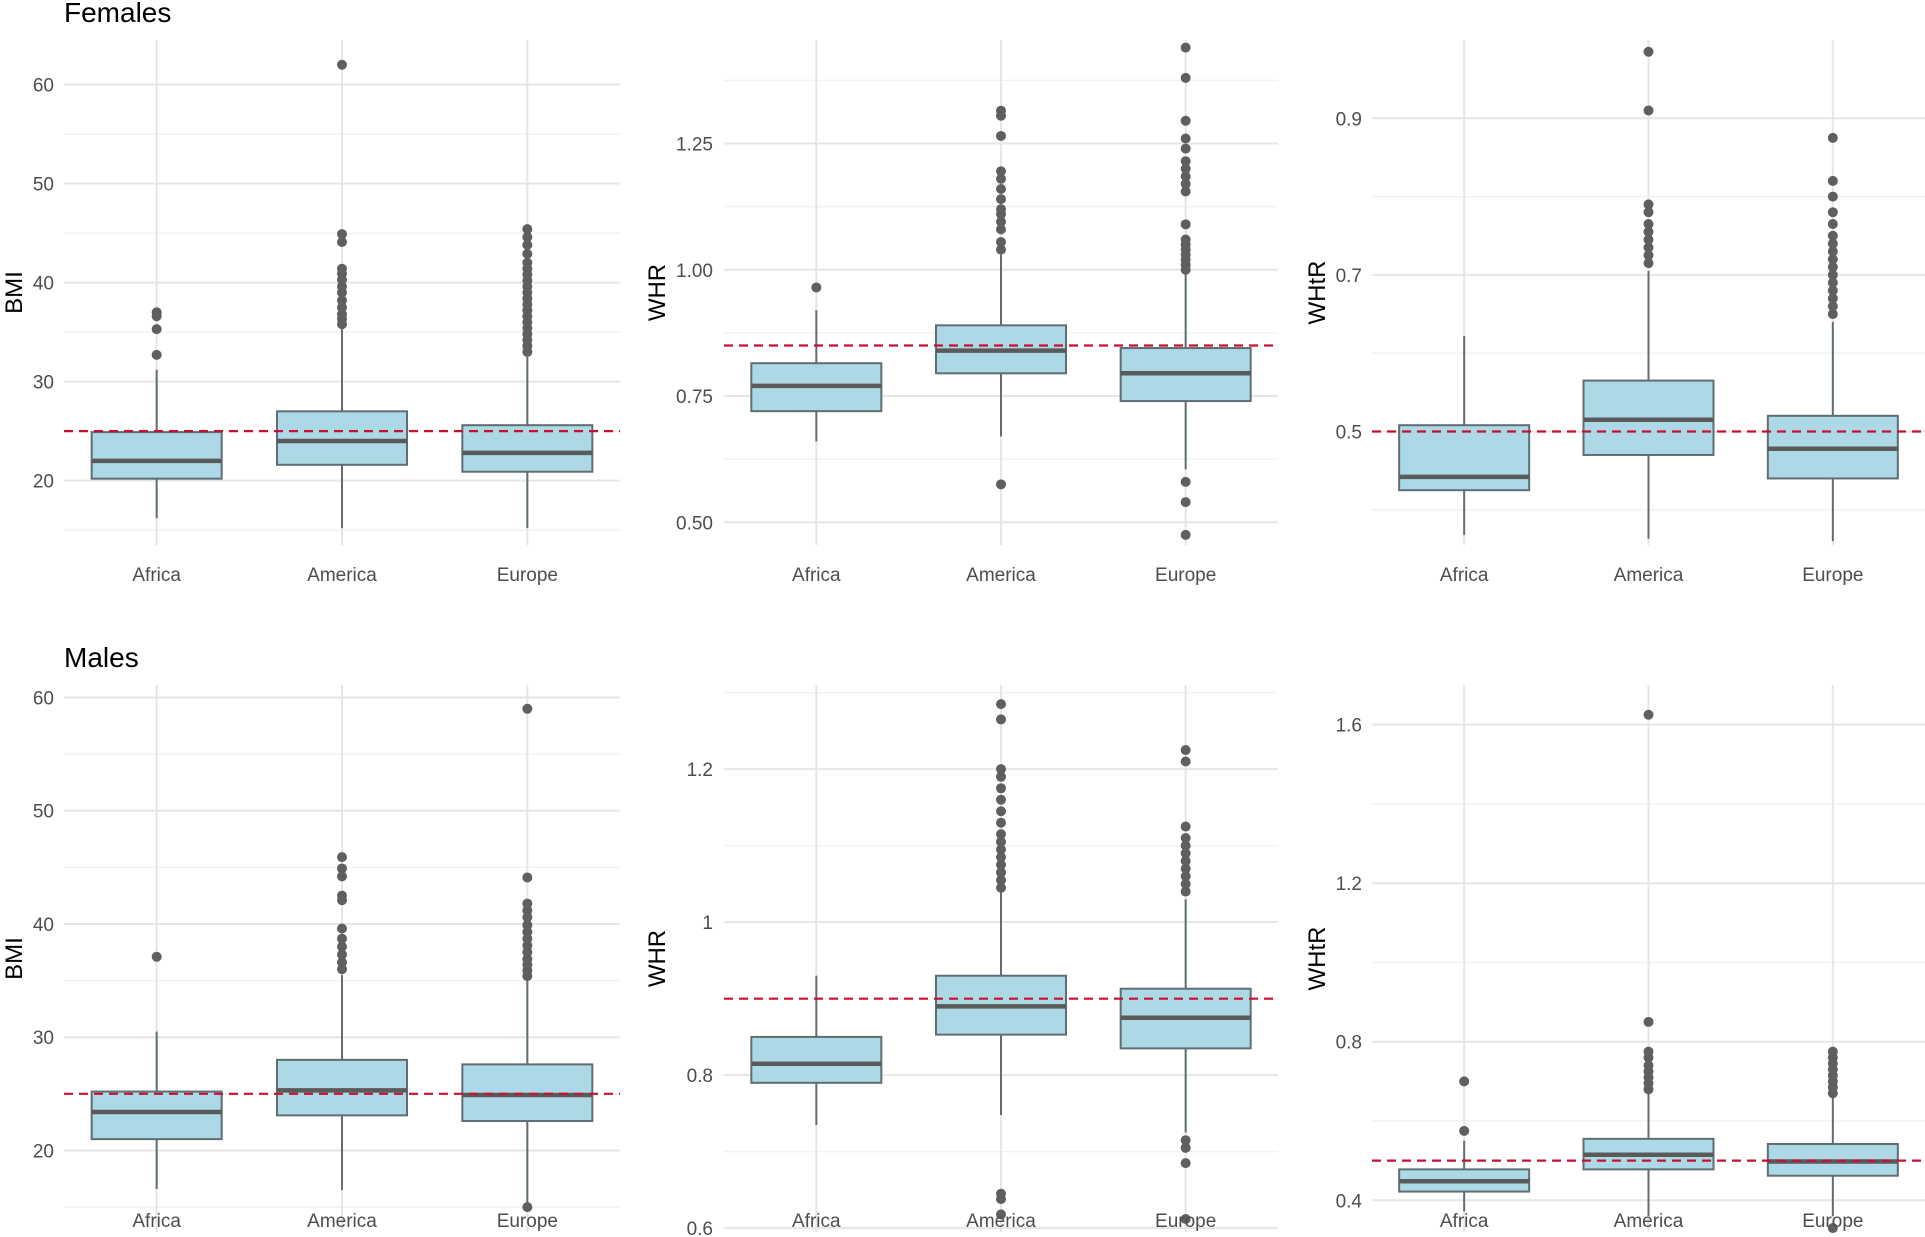  Describe the element at coordinates (1349, 432) in the screenshot. I see `y-tick-label: 0.5` at that location.